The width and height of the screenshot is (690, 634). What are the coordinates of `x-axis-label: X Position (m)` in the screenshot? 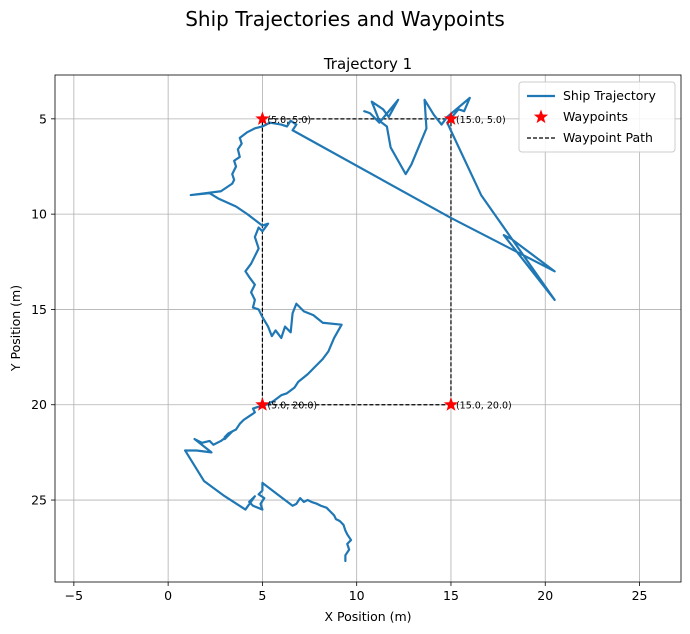 It's located at (367, 616).